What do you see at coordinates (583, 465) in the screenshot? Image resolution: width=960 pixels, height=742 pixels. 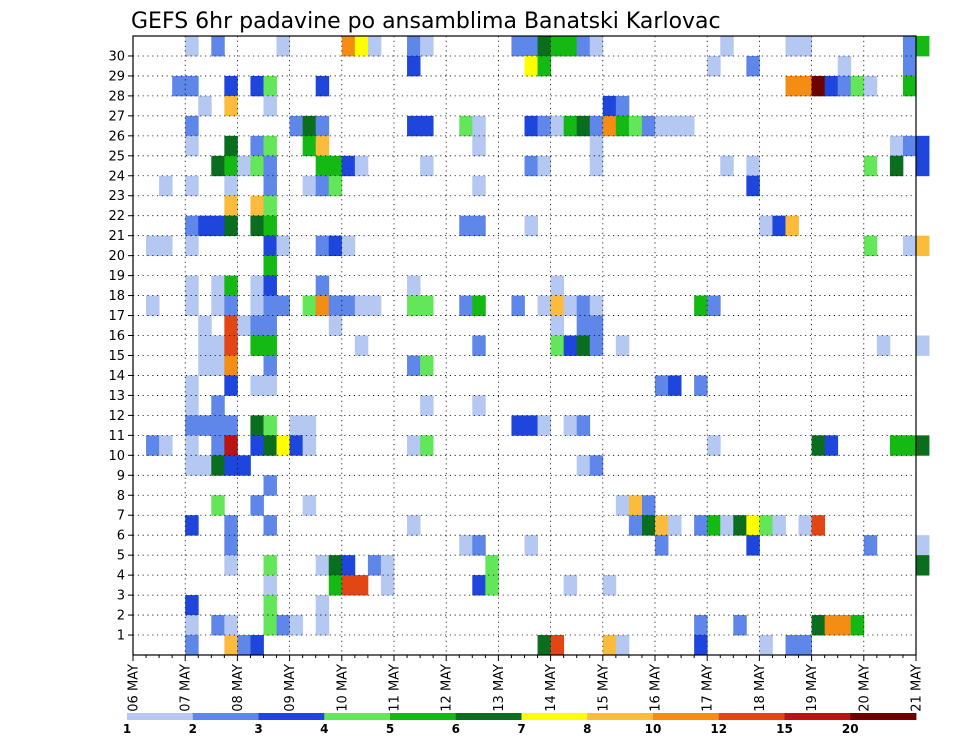 I see `cell-m9-t34` at bounding box center [583, 465].